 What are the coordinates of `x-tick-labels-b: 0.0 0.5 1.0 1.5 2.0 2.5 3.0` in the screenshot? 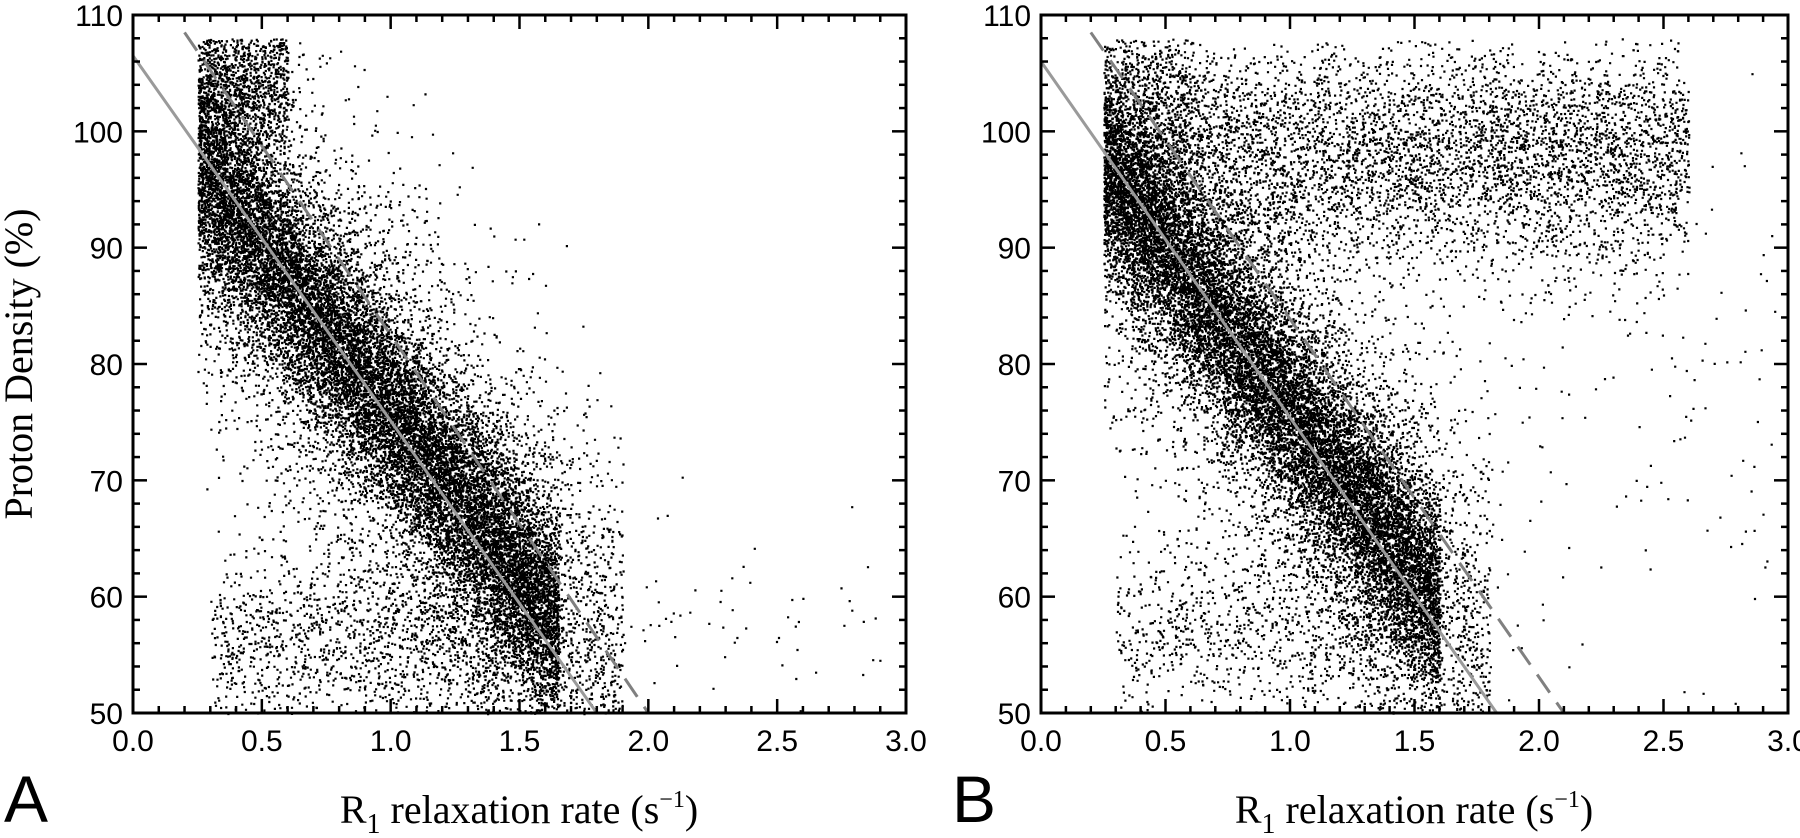 It's located at (1410, 741).